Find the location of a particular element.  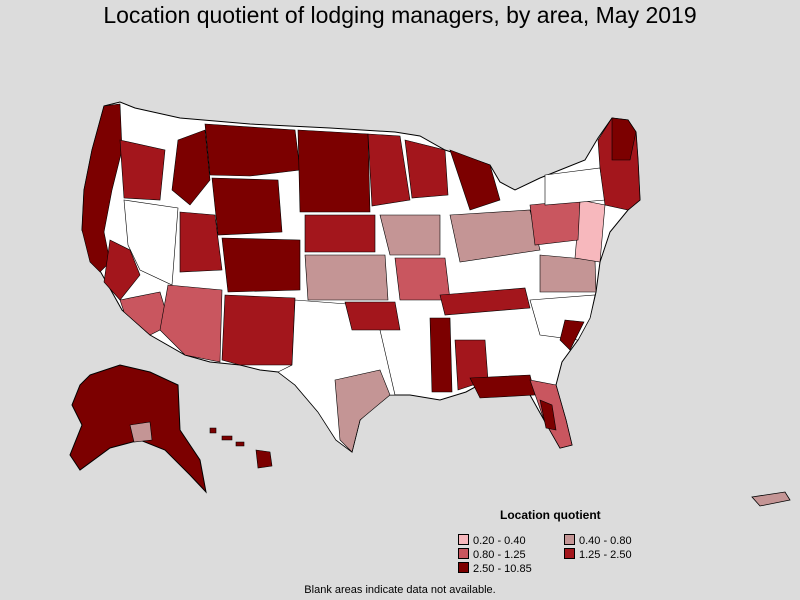

region-tennessee is located at coordinates (485, 301).